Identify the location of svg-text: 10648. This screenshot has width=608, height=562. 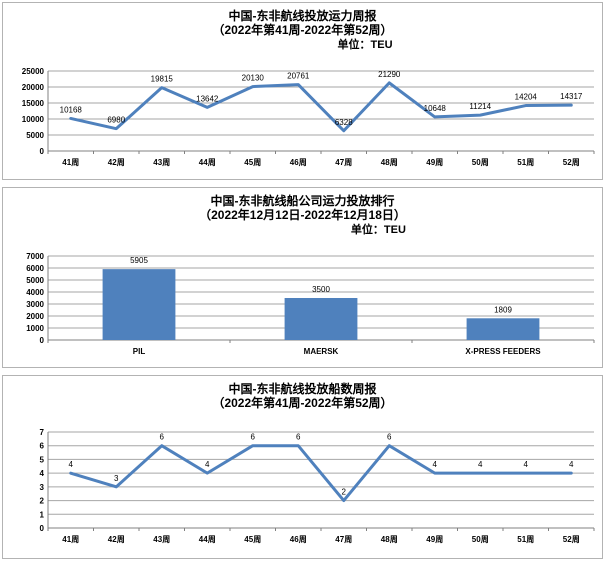
(435, 108).